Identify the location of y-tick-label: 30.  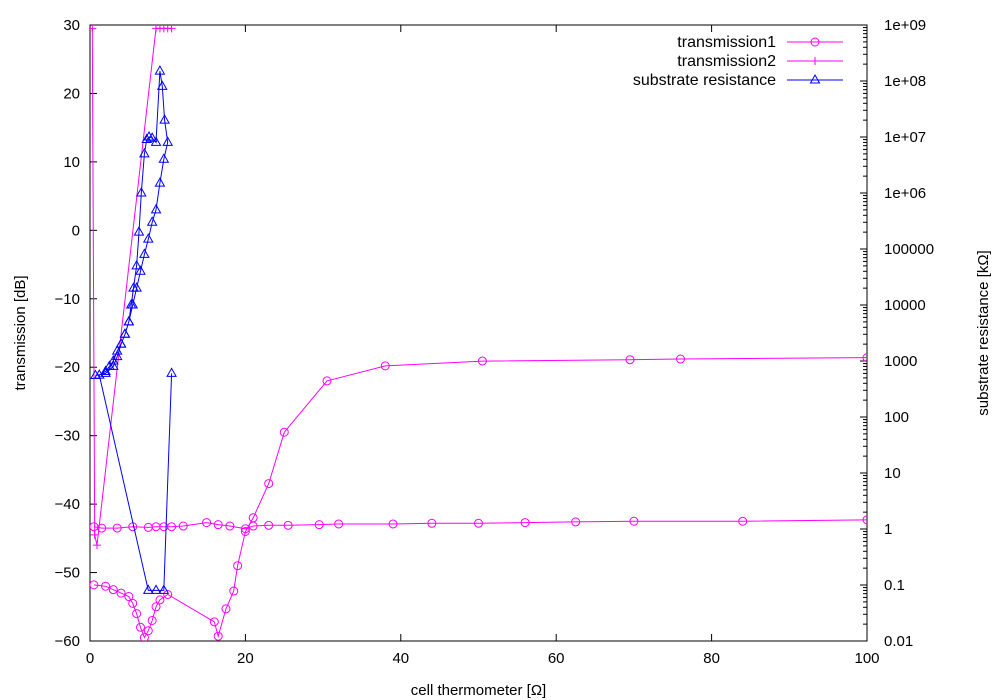
(71, 25).